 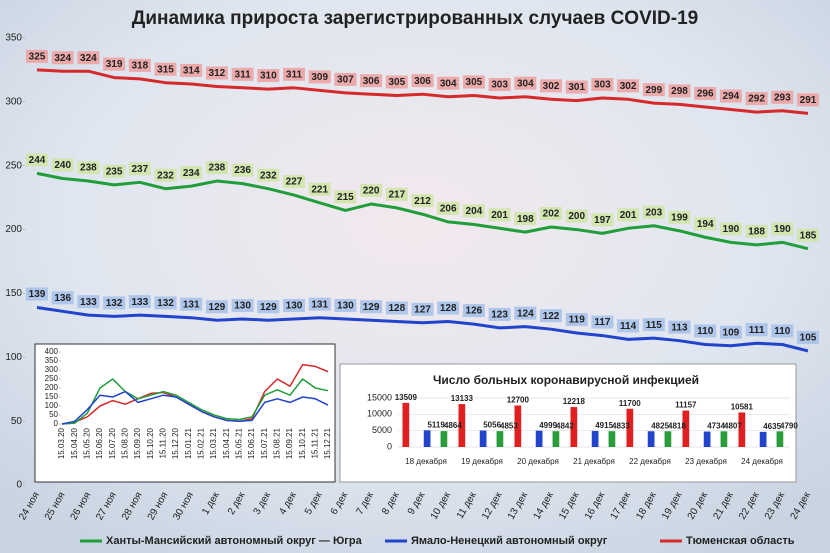 I want to click on value-label: 302, so click(x=551, y=86).